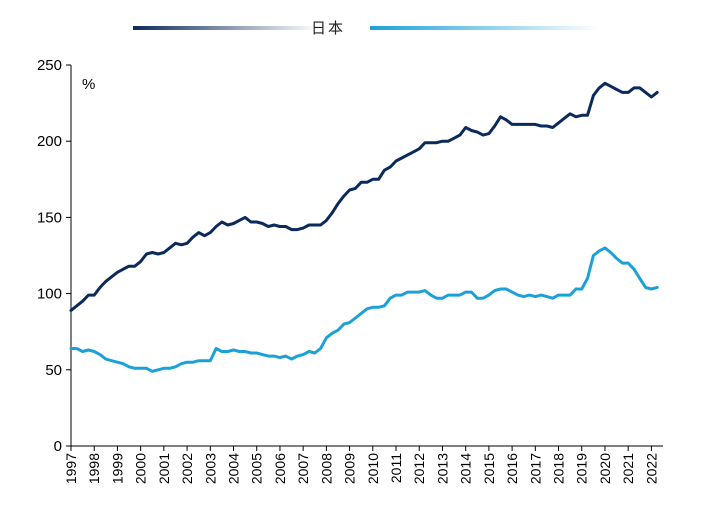  What do you see at coordinates (651, 468) in the screenshot?
I see `x-tick-label: 2022` at bounding box center [651, 468].